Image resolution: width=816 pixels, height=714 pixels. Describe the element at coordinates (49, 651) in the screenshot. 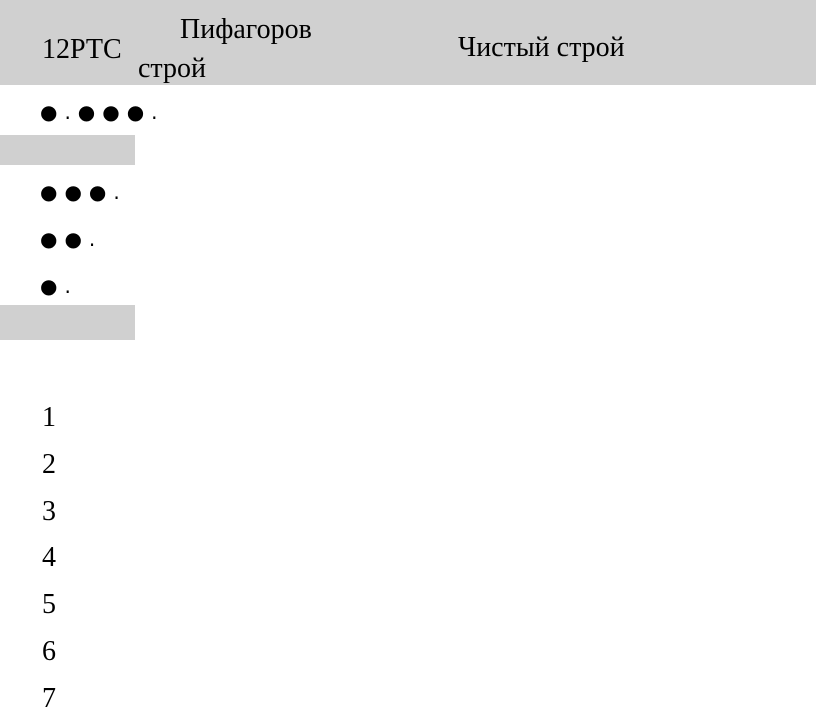

I see `row-number: 6` at that location.